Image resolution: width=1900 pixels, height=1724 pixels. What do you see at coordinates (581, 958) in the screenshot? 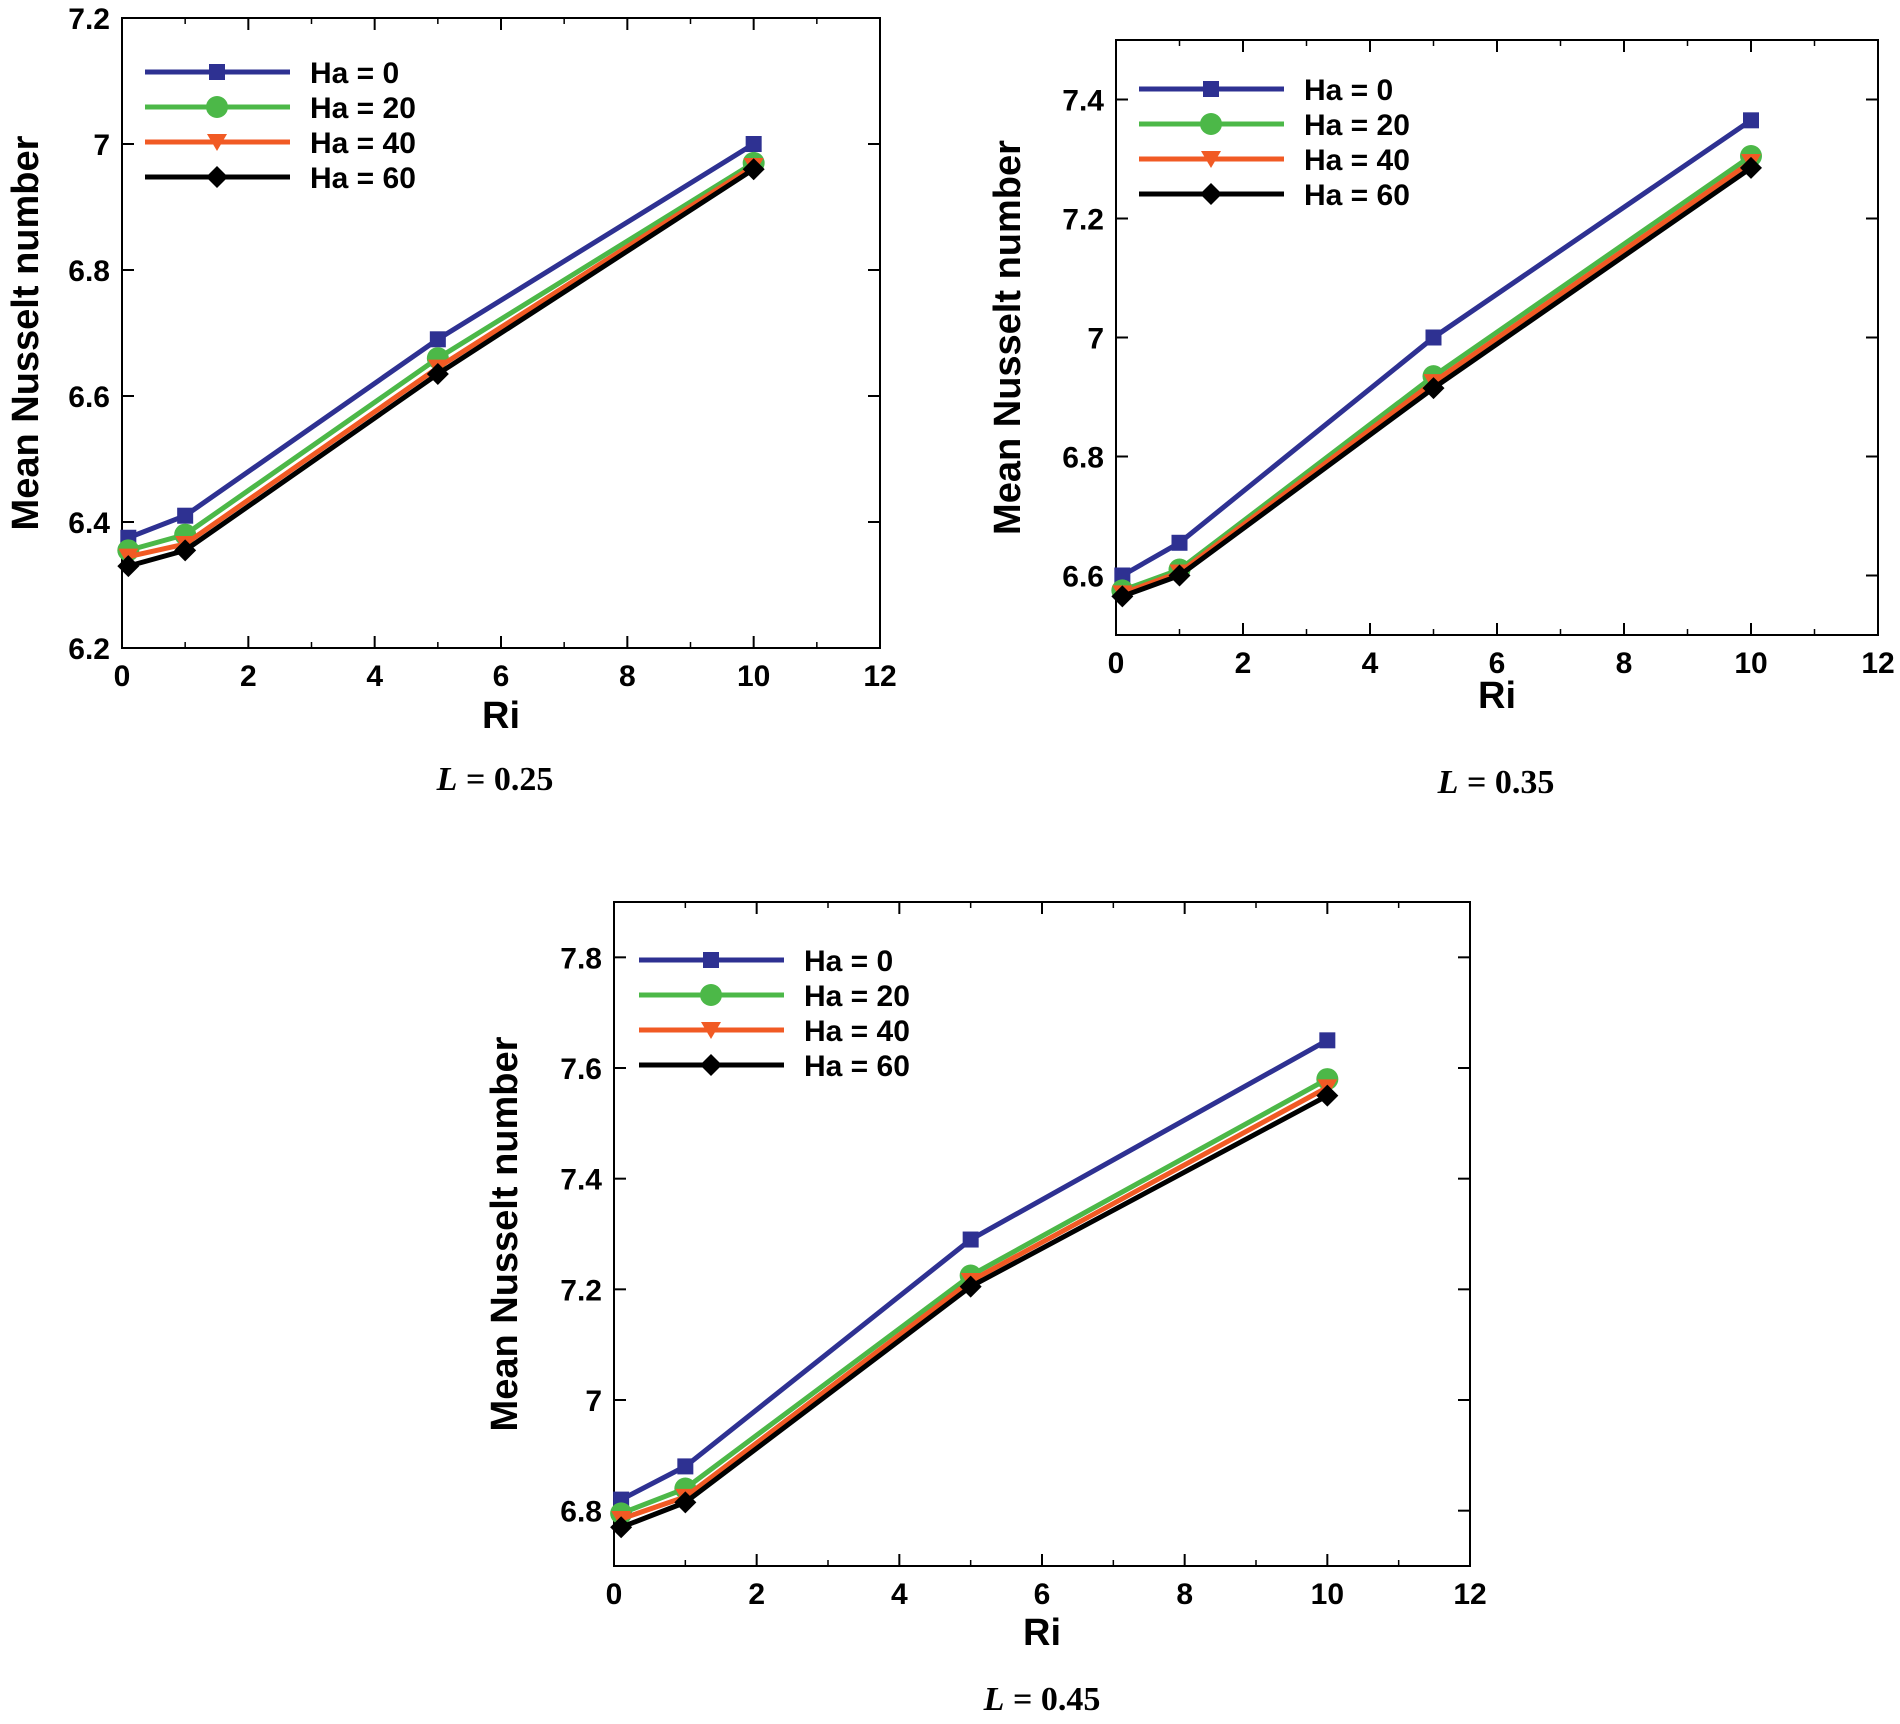
I see `y-tick-label: 7.8` at bounding box center [581, 958].